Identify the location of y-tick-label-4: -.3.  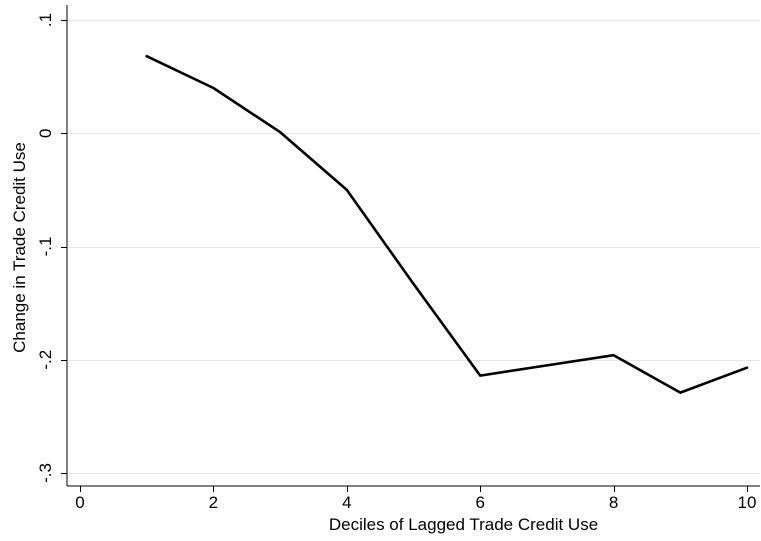
(45, 473).